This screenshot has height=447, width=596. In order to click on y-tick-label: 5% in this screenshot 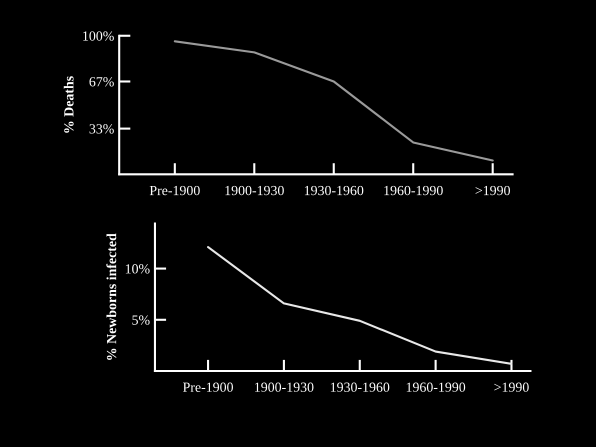, I will do `click(141, 320)`.